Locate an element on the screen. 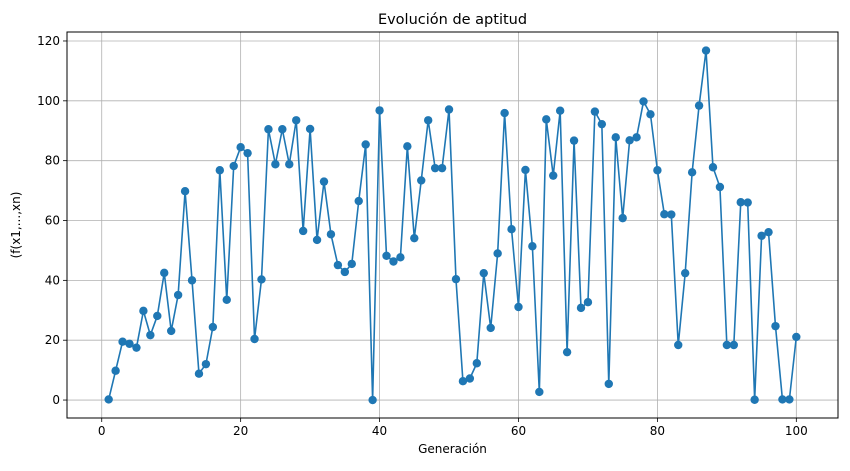 The image size is (850, 471). y-axis-ticks: 0 20 40 60 80 100 120 is located at coordinates (52, 220).